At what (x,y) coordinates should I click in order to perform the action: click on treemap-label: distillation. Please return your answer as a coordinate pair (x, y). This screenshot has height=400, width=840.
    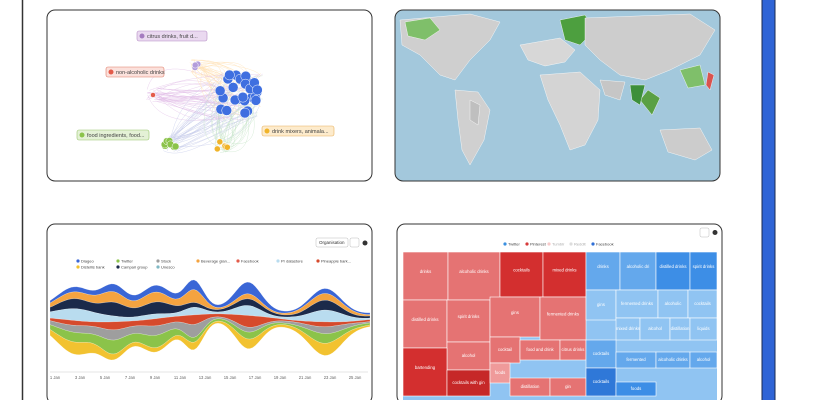
    Looking at the image, I should click on (530, 386).